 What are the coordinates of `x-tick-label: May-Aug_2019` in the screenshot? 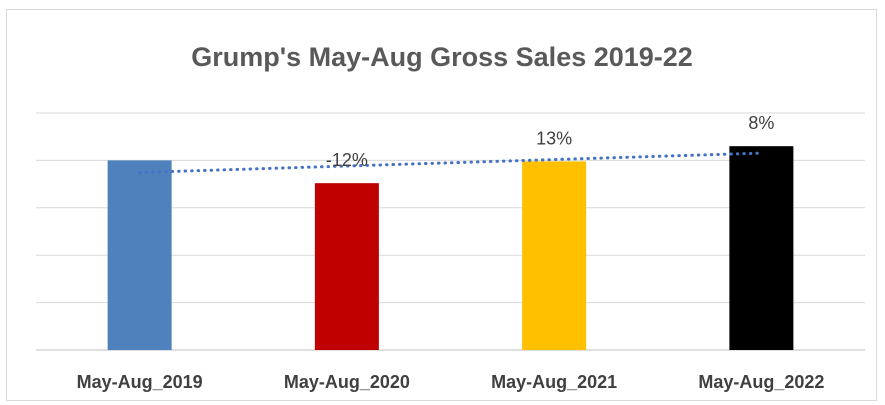 It's located at (140, 382).